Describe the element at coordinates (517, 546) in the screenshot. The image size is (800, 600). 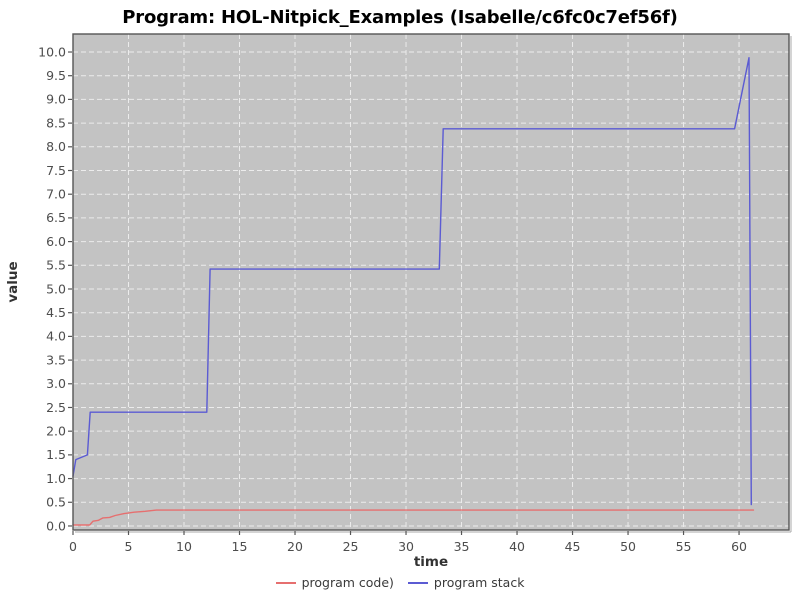
I see `x-tick-label: 40` at that location.